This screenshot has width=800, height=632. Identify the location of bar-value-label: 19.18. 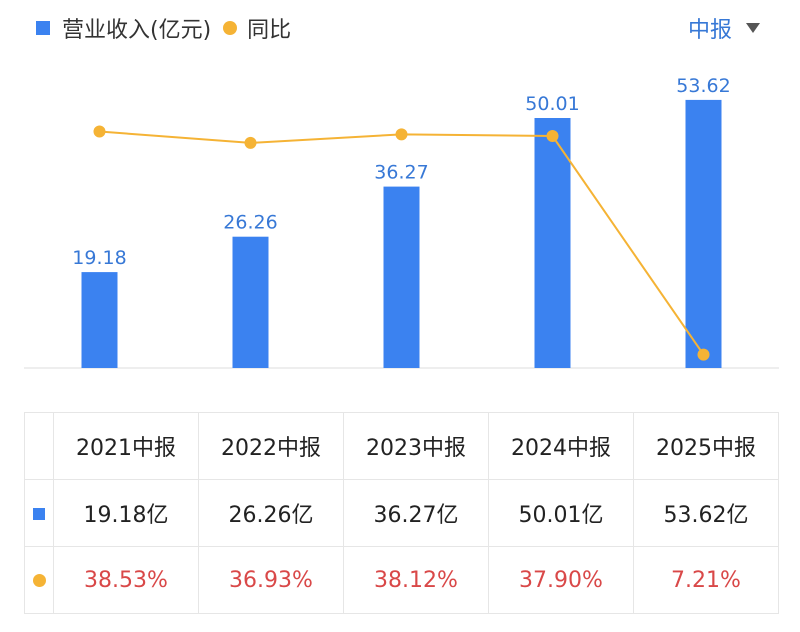
(99, 258).